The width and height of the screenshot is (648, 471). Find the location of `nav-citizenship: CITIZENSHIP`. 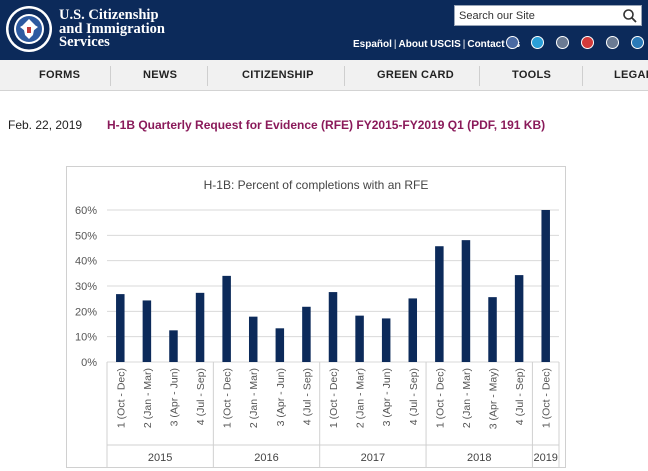

nav-citizenship: CITIZENSHIP is located at coordinates (278, 75).